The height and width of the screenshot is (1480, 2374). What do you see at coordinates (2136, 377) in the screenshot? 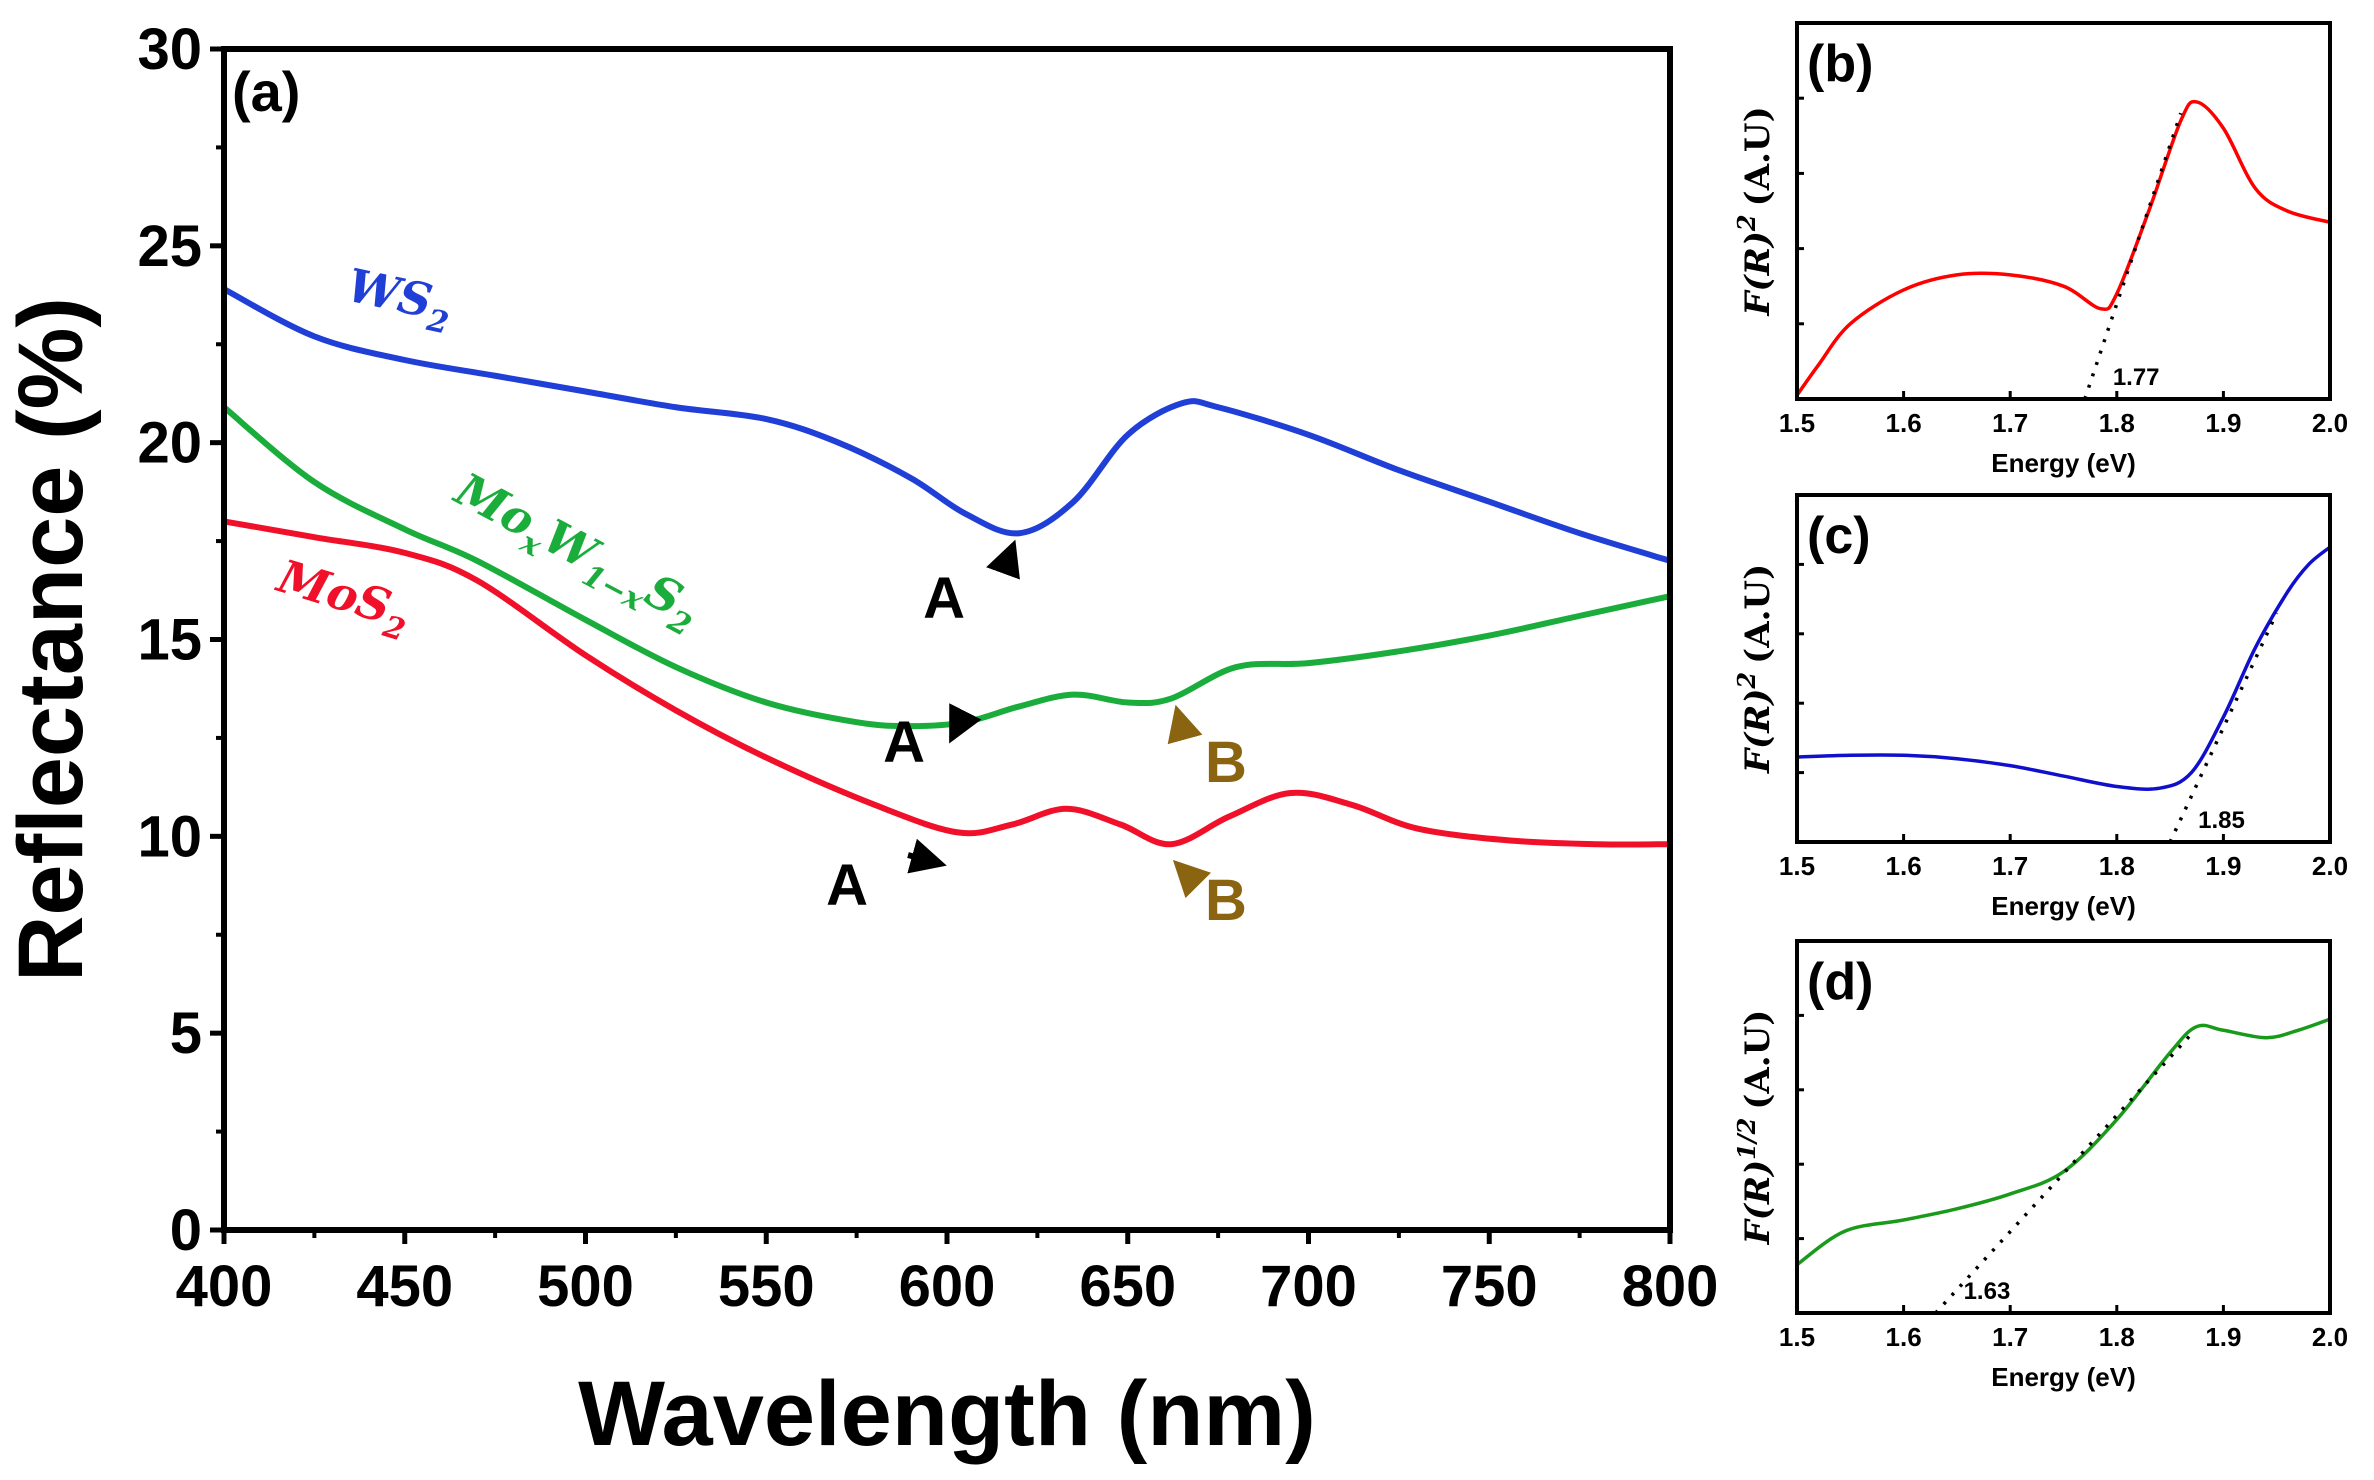
I see `bandgap-label: 1.77` at bounding box center [2136, 377].